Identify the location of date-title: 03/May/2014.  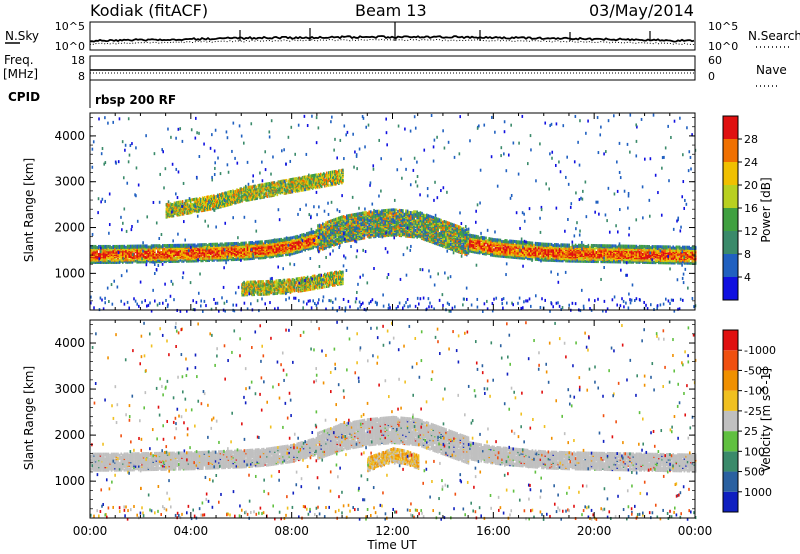
(641, 10).